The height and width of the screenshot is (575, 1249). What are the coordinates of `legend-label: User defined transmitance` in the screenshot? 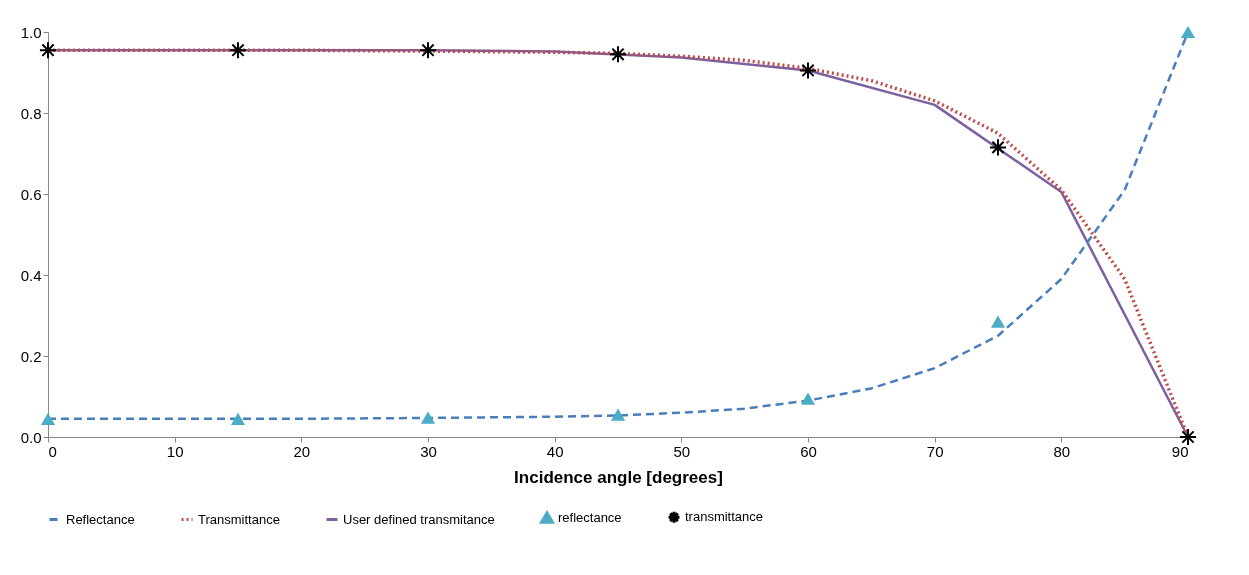 It's located at (419, 519).